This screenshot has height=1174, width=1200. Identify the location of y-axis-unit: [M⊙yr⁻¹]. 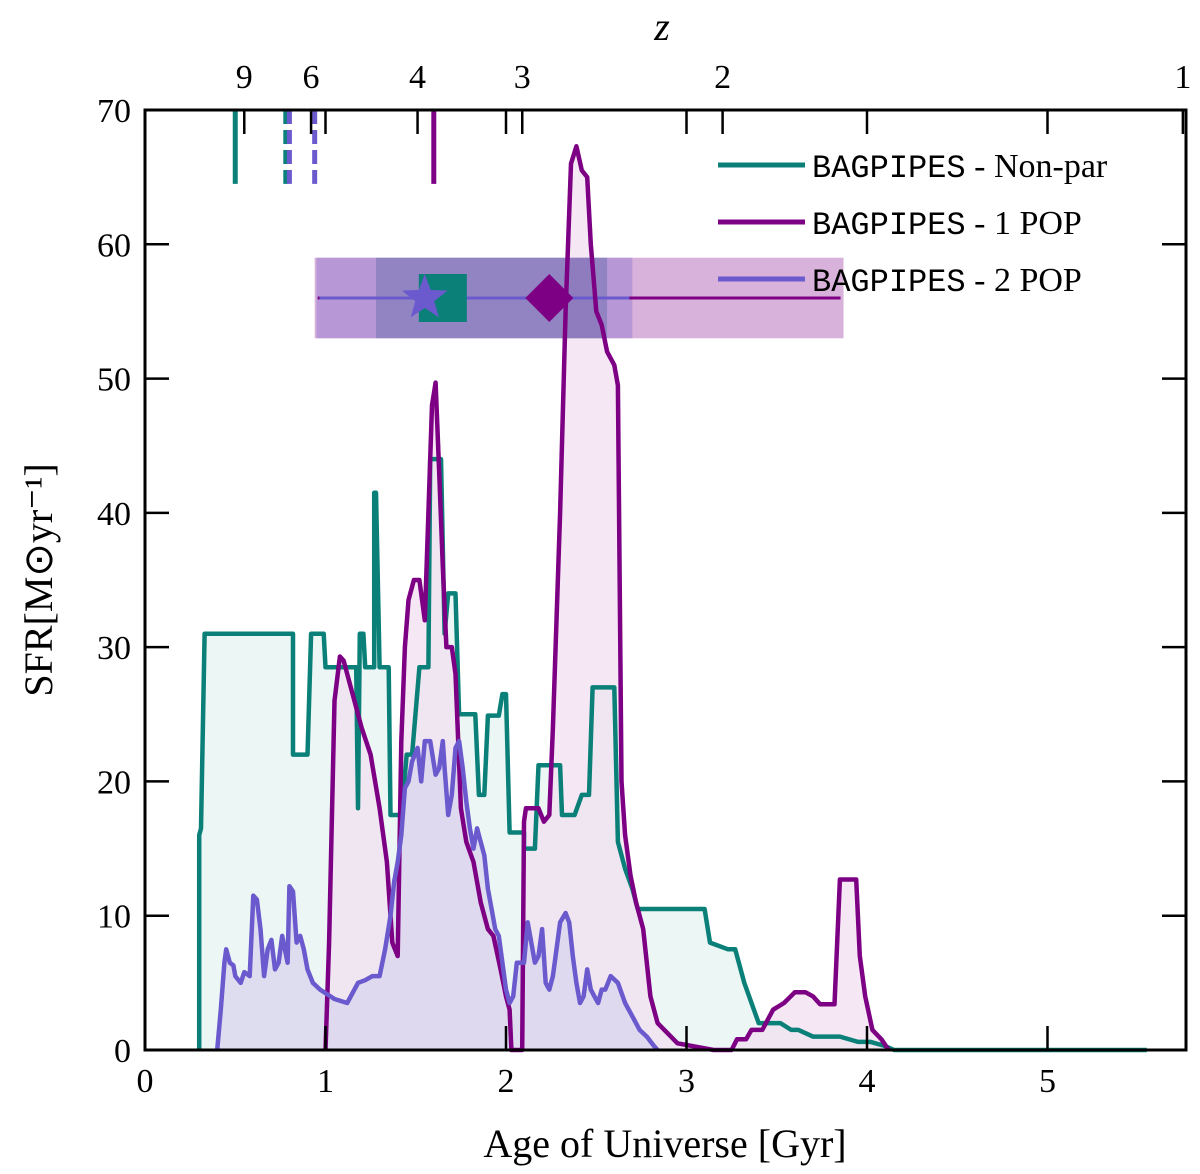
(38, 544).